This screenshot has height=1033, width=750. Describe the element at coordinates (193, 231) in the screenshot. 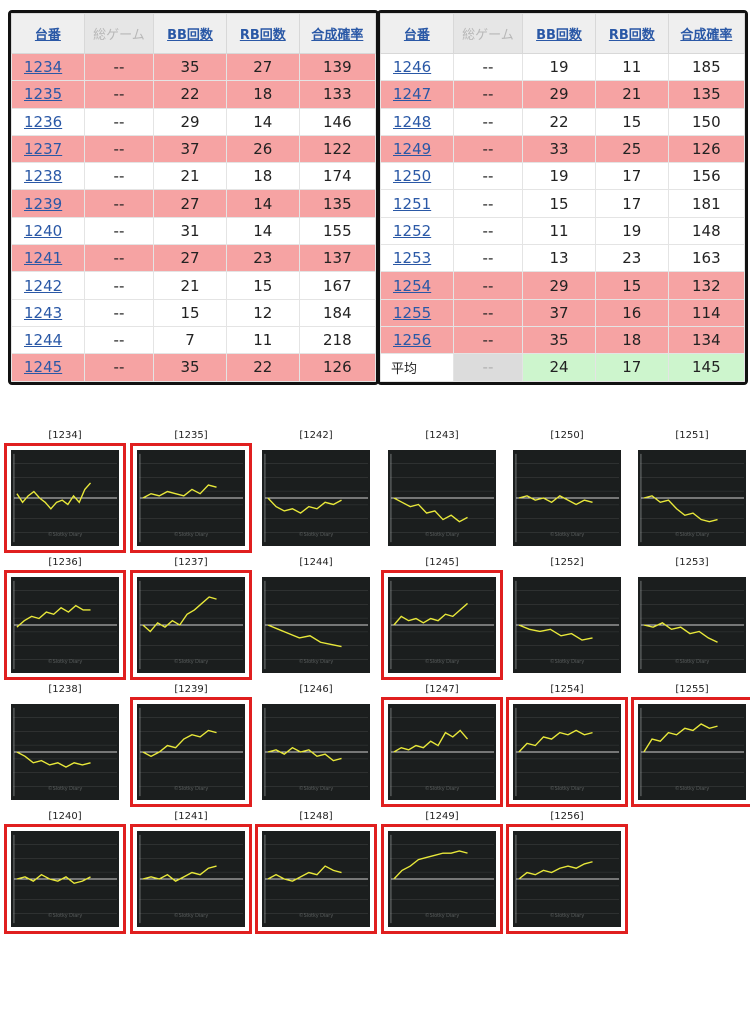

I see `table-row: 1240 -- 31 14 155` at that location.